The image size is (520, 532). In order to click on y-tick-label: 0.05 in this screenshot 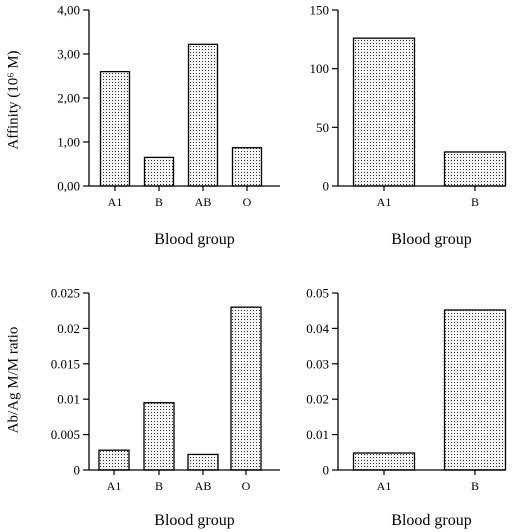, I will do `click(317, 293)`.